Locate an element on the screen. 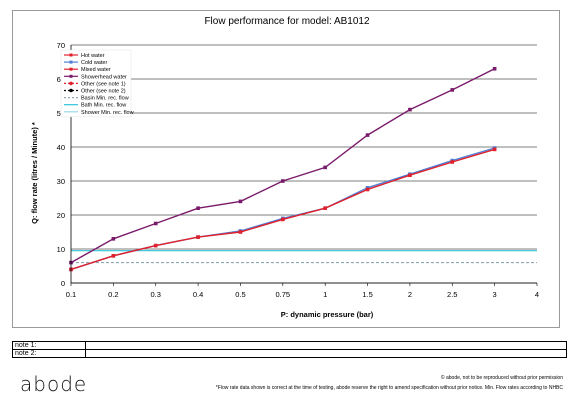 Image resolution: width=569 pixels, height=396 pixels. x-tick-label: 1 is located at coordinates (325, 294).